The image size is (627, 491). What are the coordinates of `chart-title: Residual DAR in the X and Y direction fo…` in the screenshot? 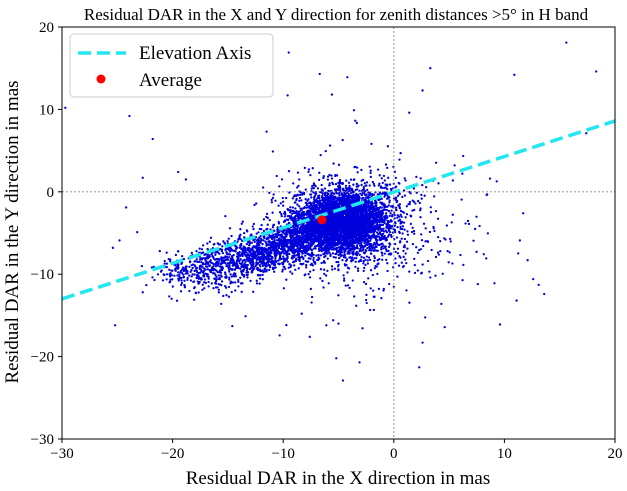 It's located at (336, 14).